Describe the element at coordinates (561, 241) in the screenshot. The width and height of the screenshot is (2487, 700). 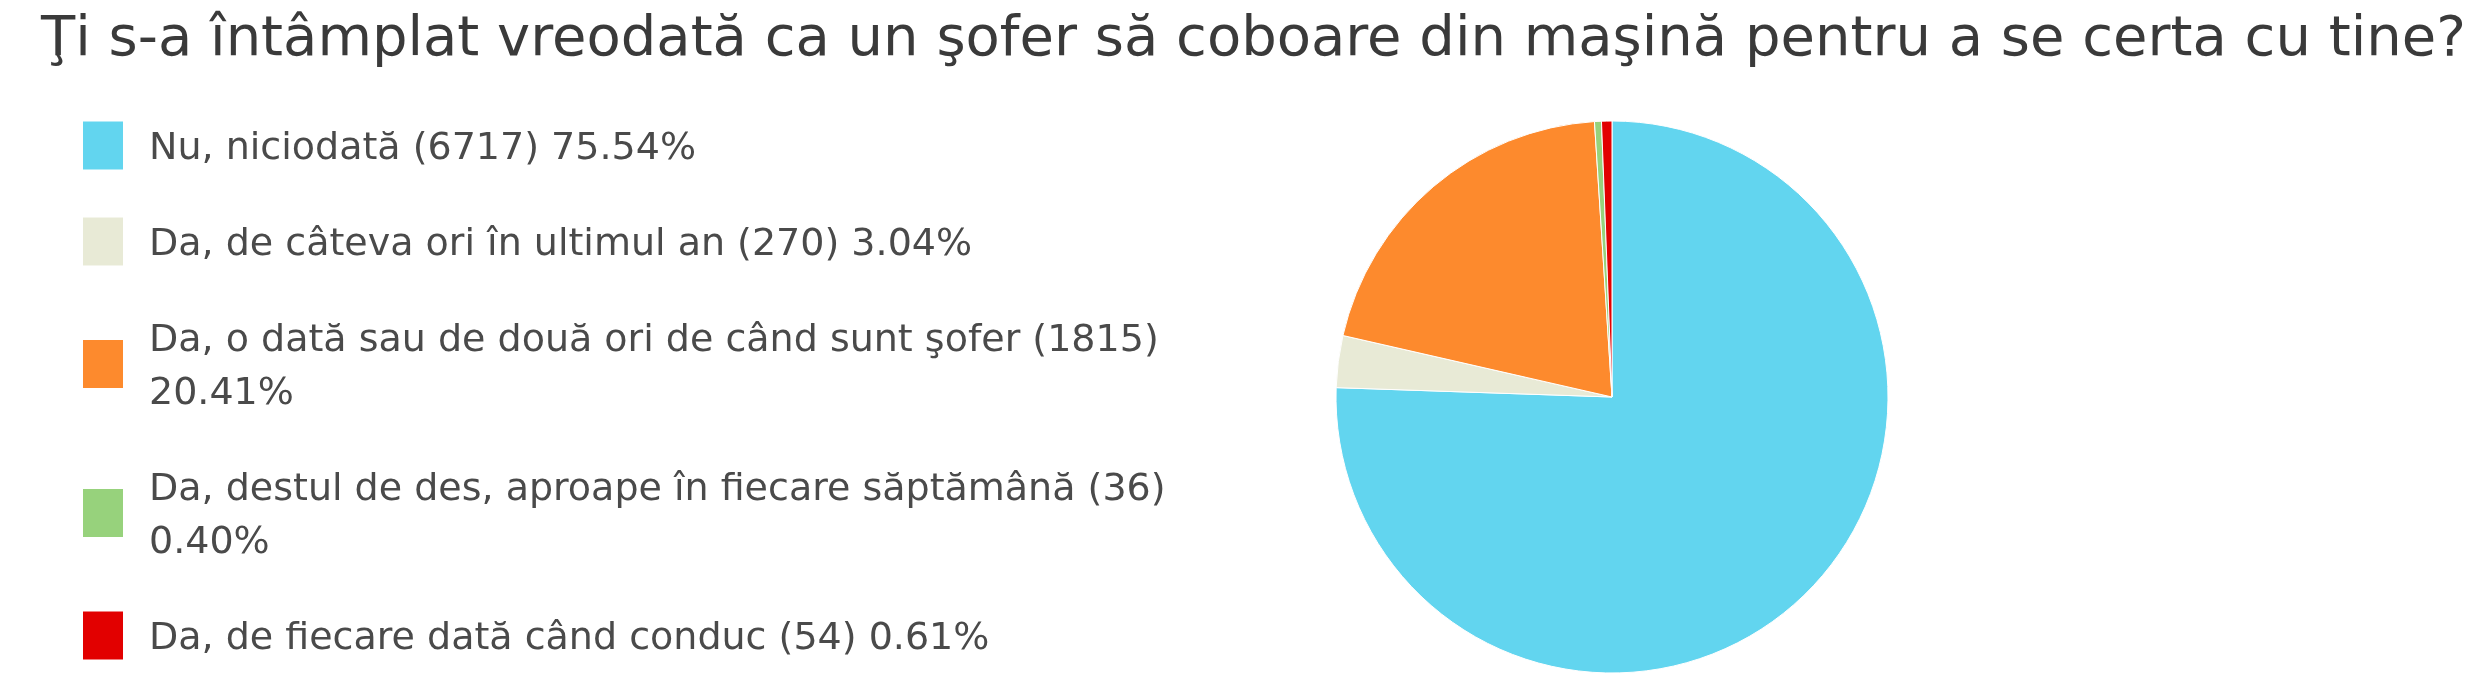
I see `legend-label: Da, de câteva ori în ultimul an (270) 3.04%` at that location.